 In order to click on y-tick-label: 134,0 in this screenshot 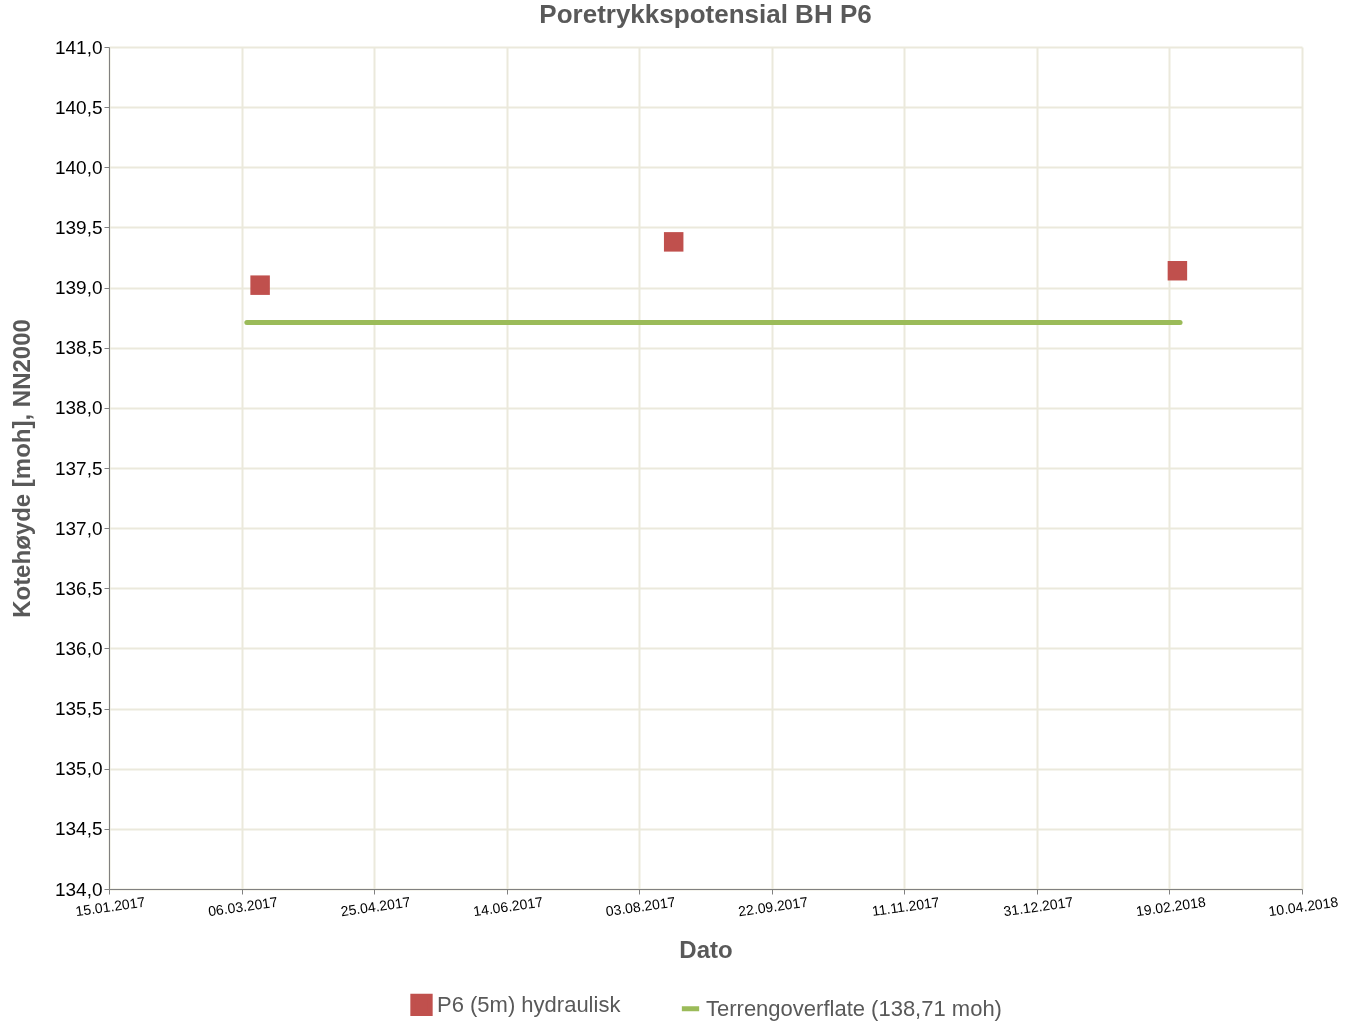, I will do `click(78, 889)`.